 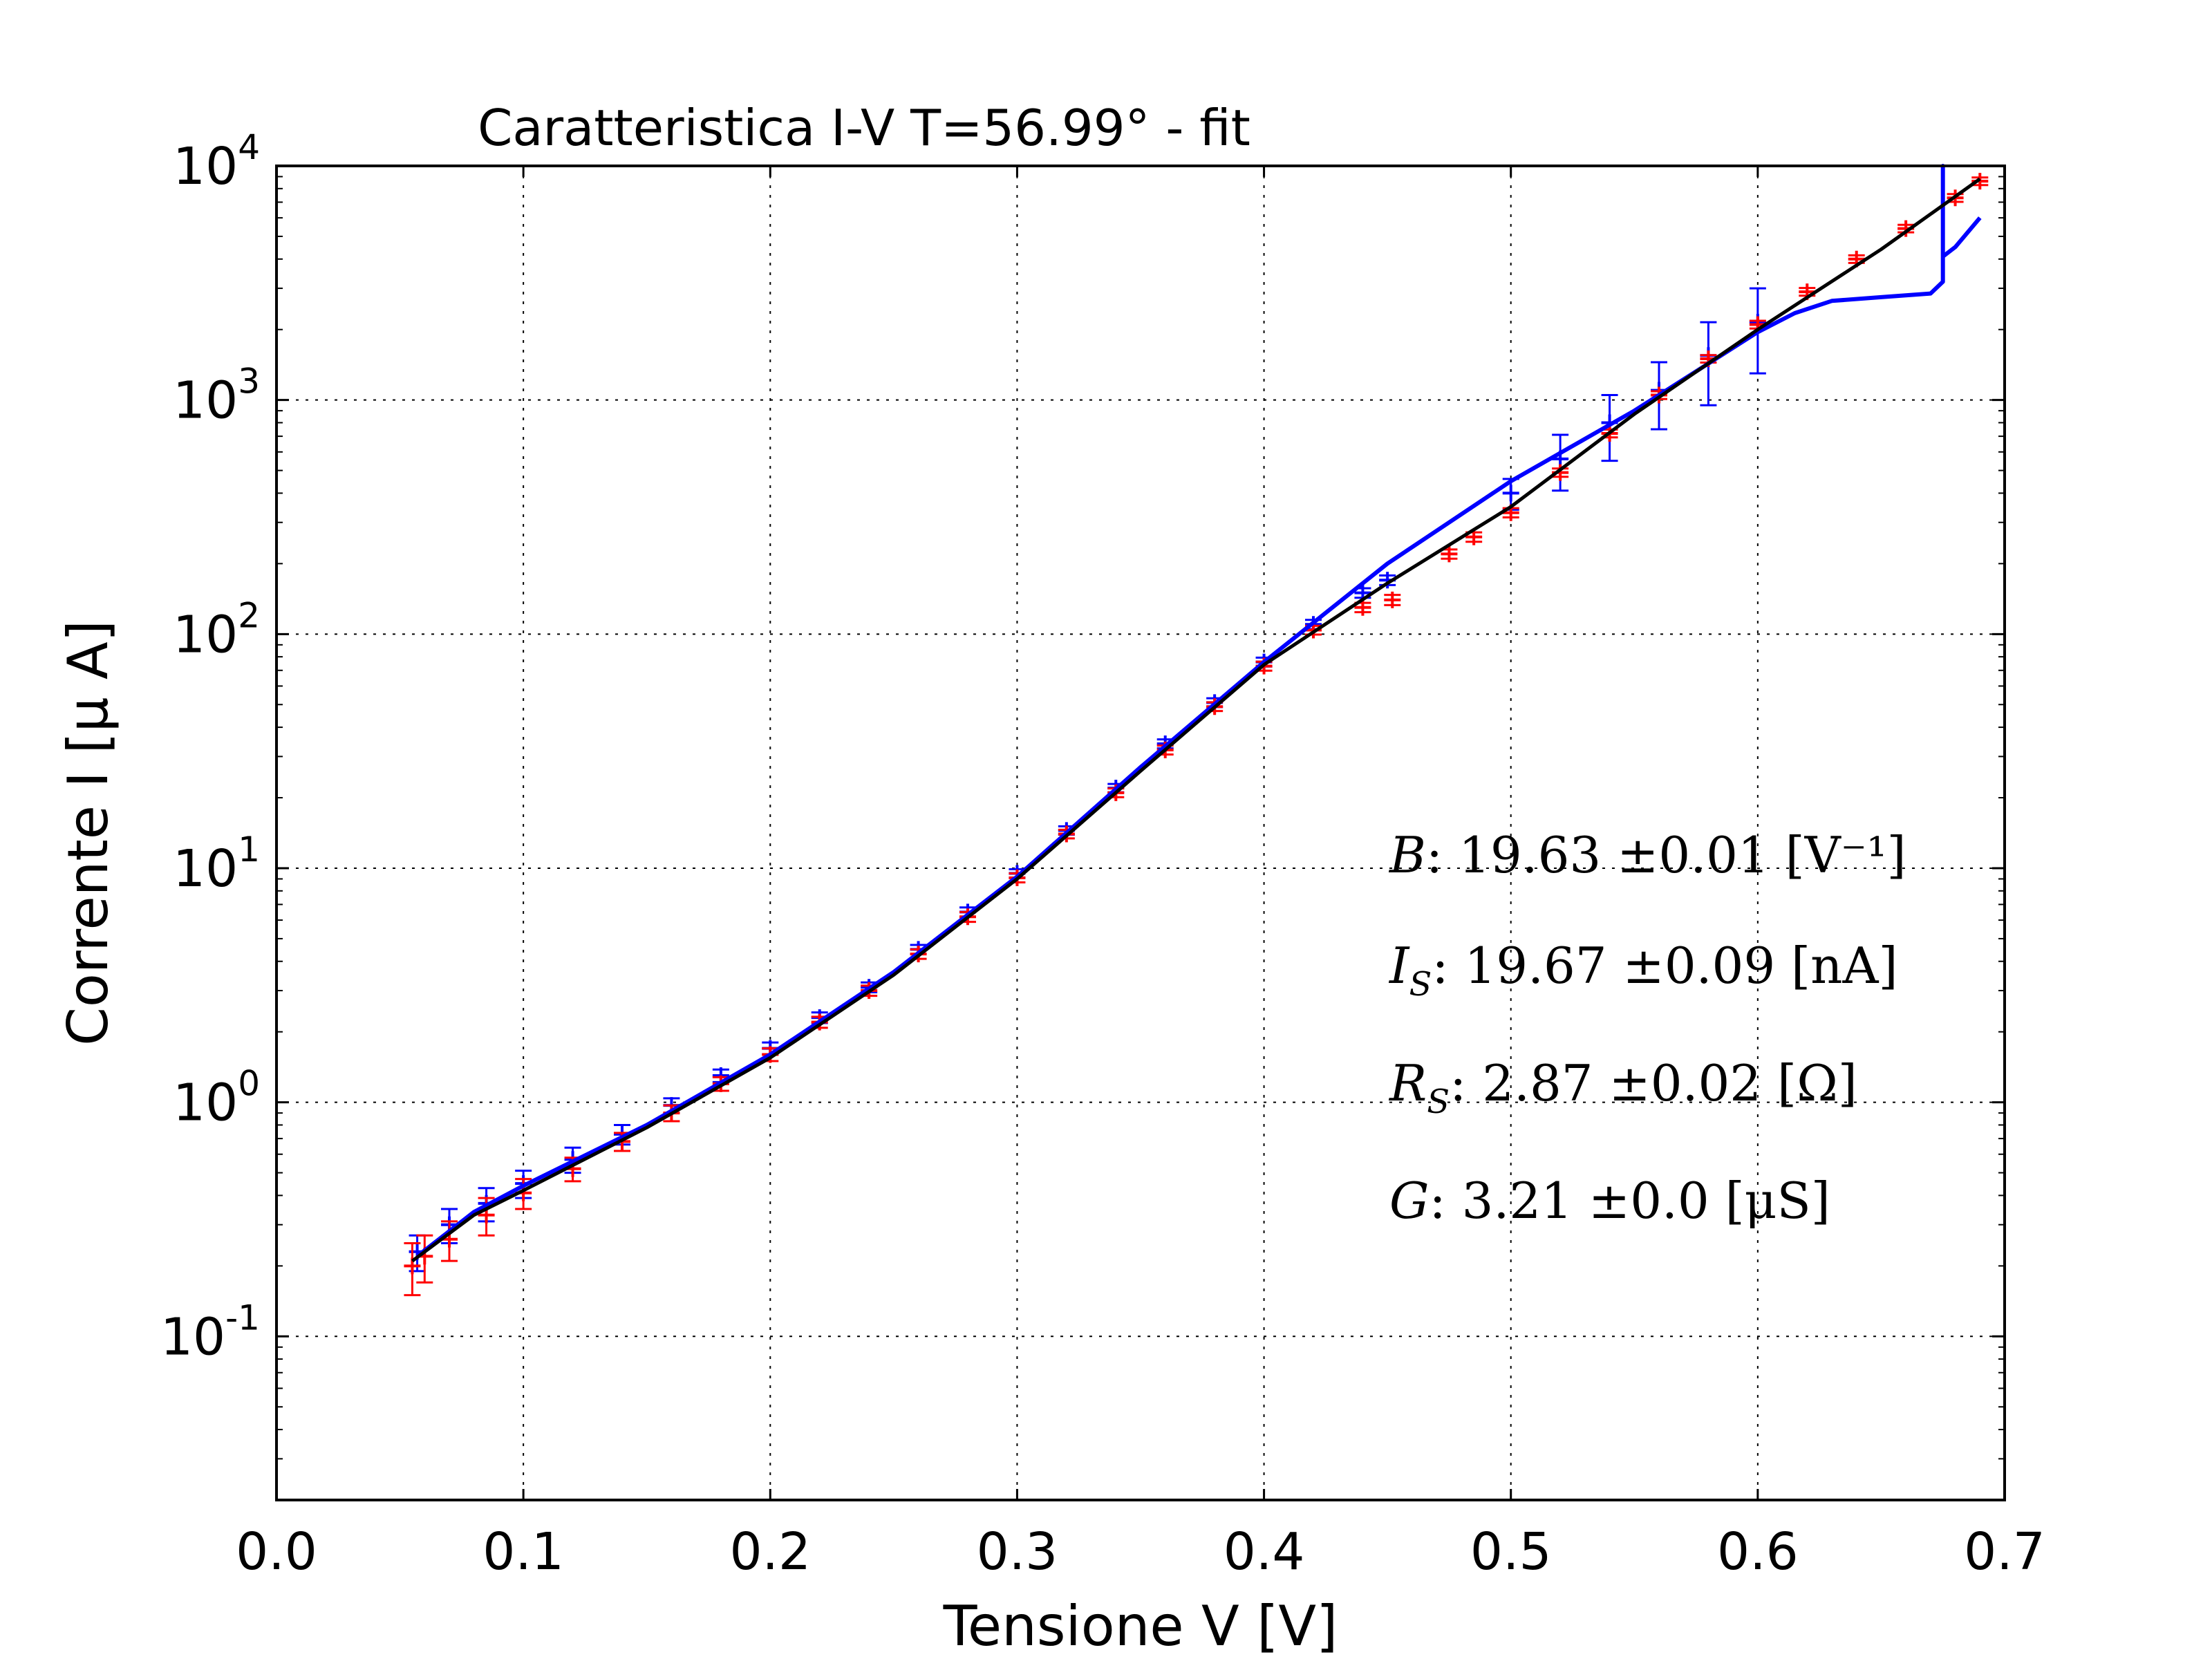 What do you see at coordinates (523, 1552) in the screenshot?
I see `x-tick-label: 0.1` at bounding box center [523, 1552].